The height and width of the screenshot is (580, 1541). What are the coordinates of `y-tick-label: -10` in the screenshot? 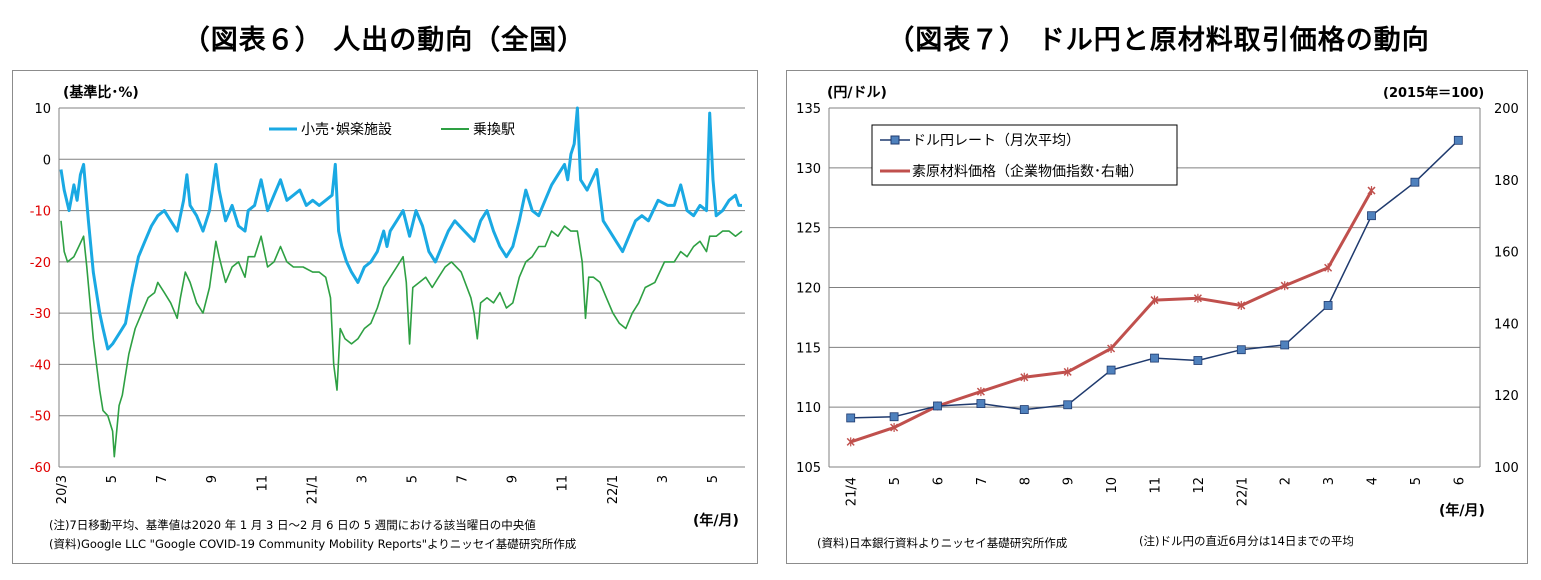 It's located at (40, 212).